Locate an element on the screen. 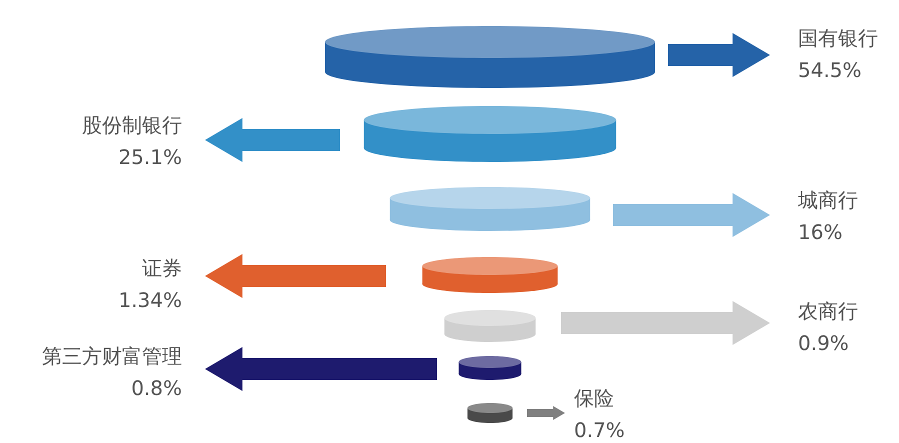 The image size is (899, 443). category-label: 农商行 is located at coordinates (828, 311).